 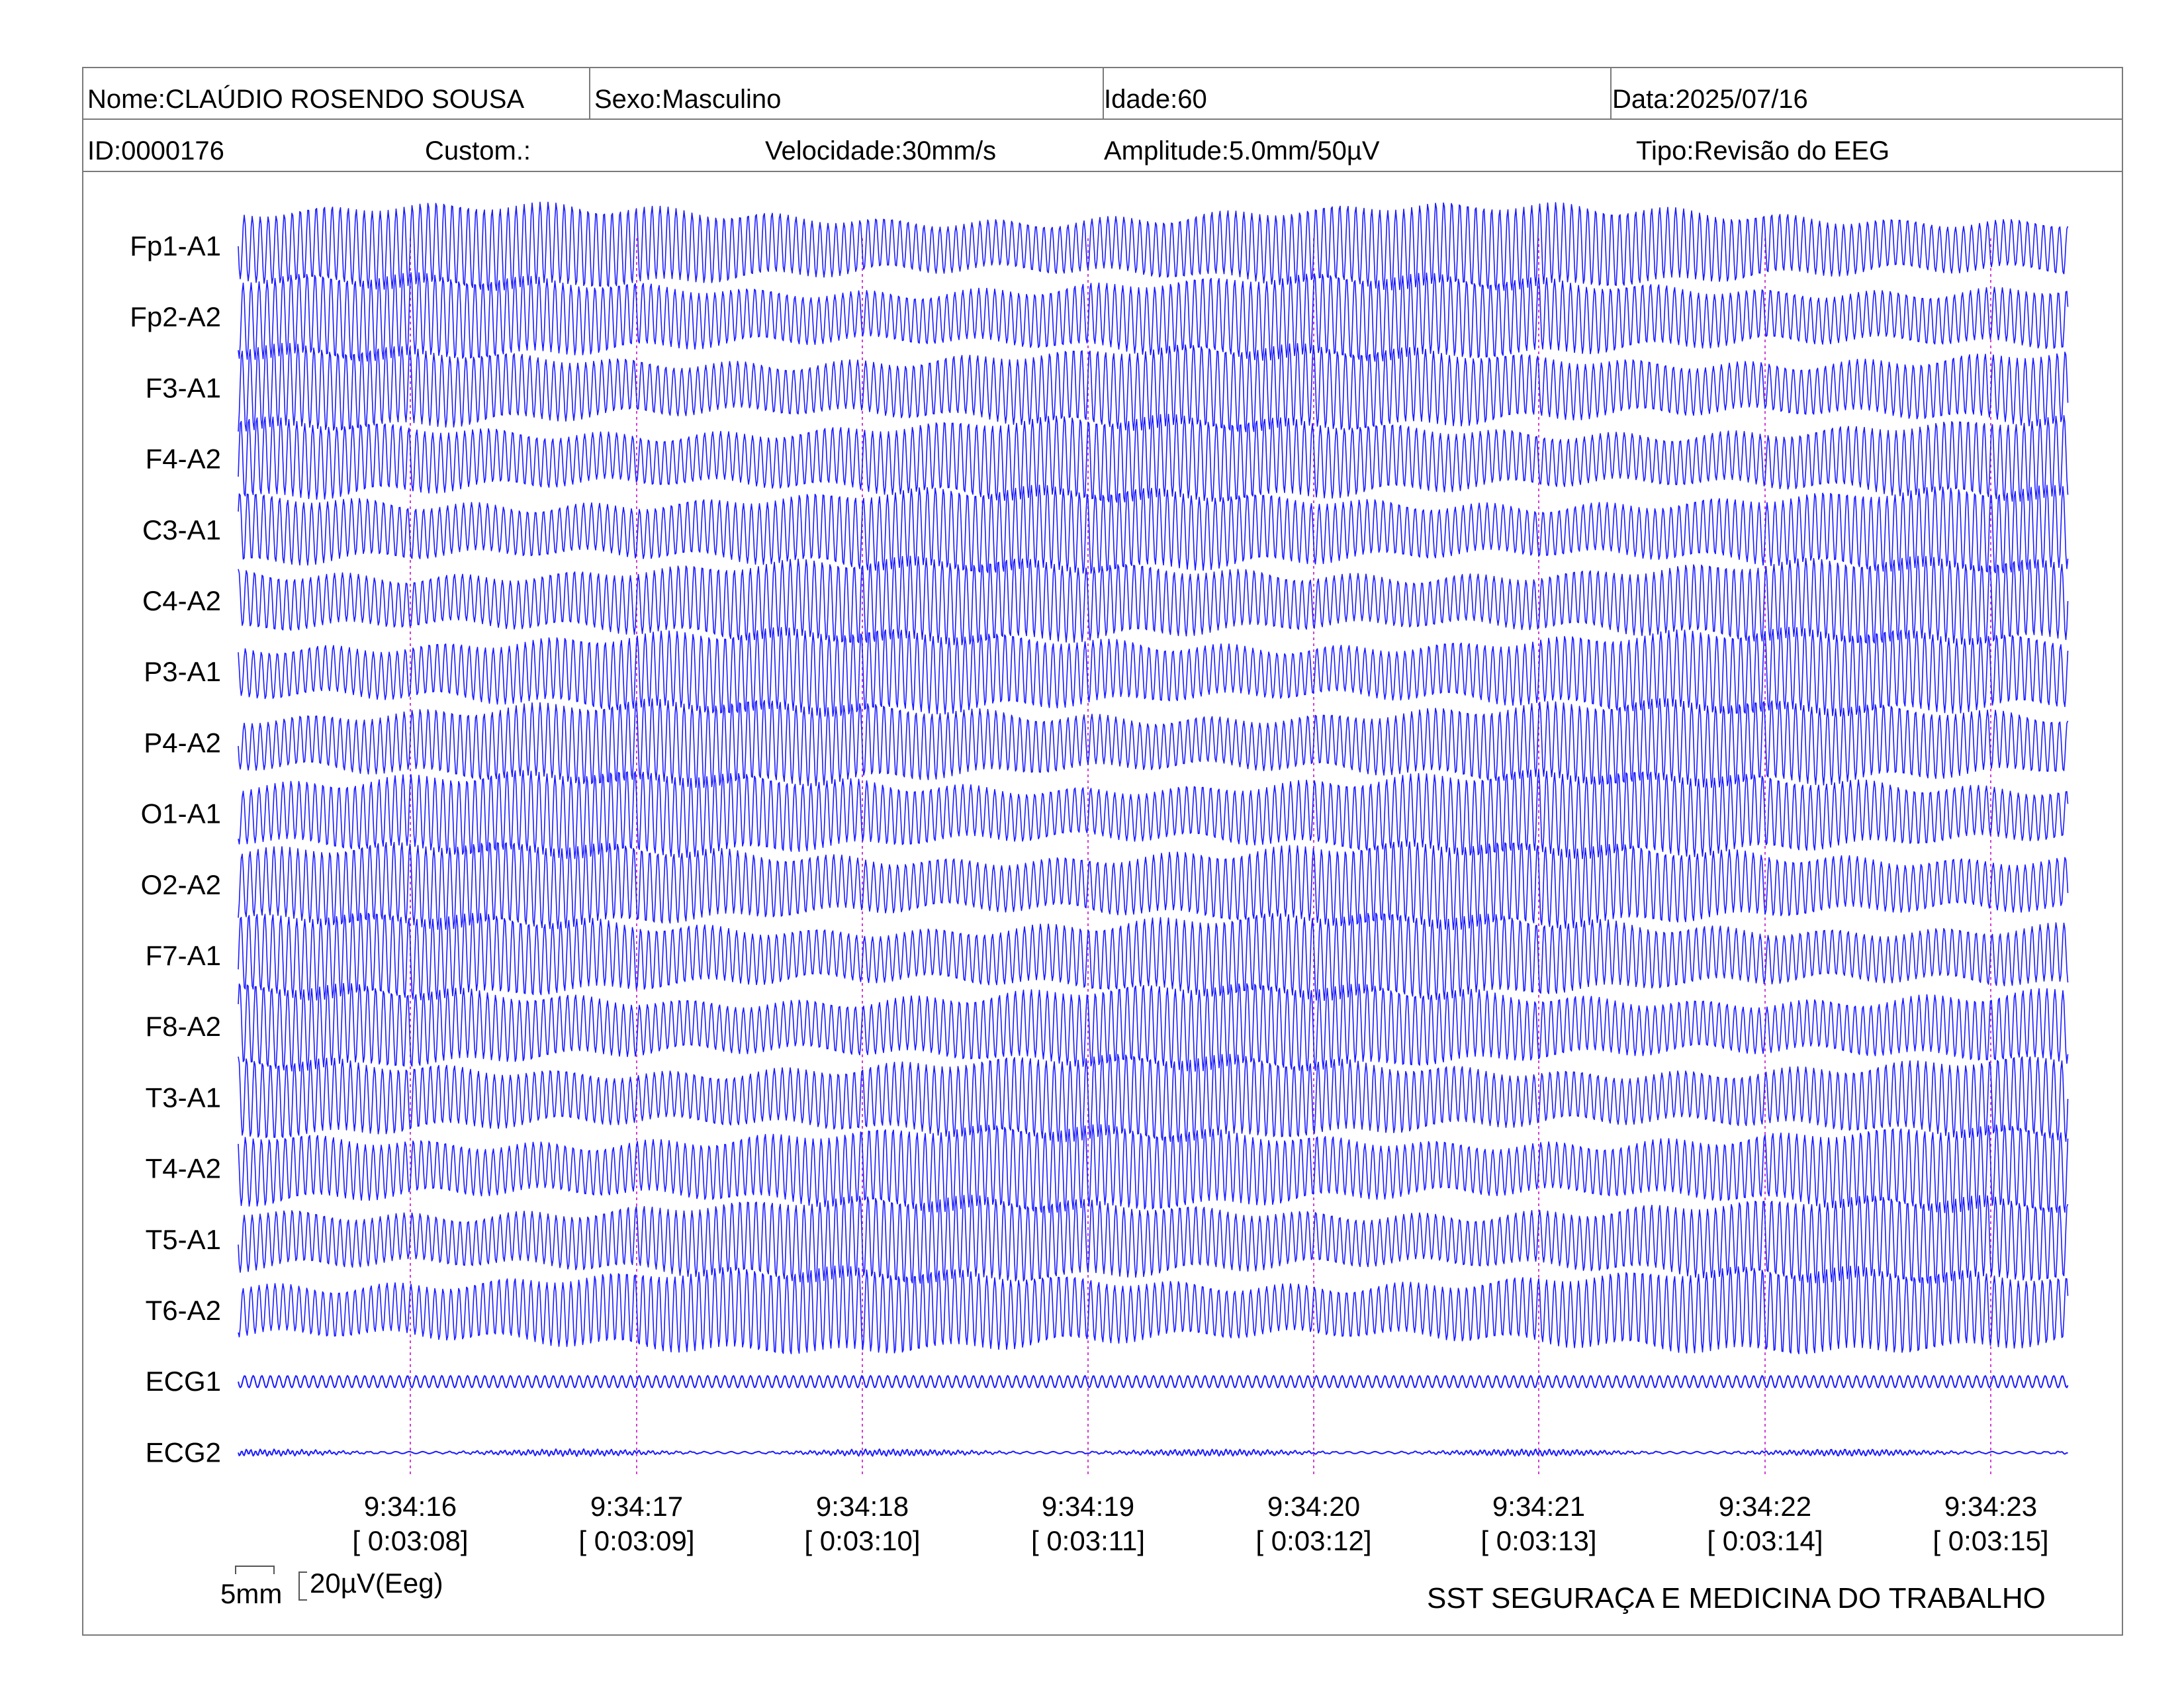 I want to click on channel-label: P3-A1, so click(x=182, y=671).